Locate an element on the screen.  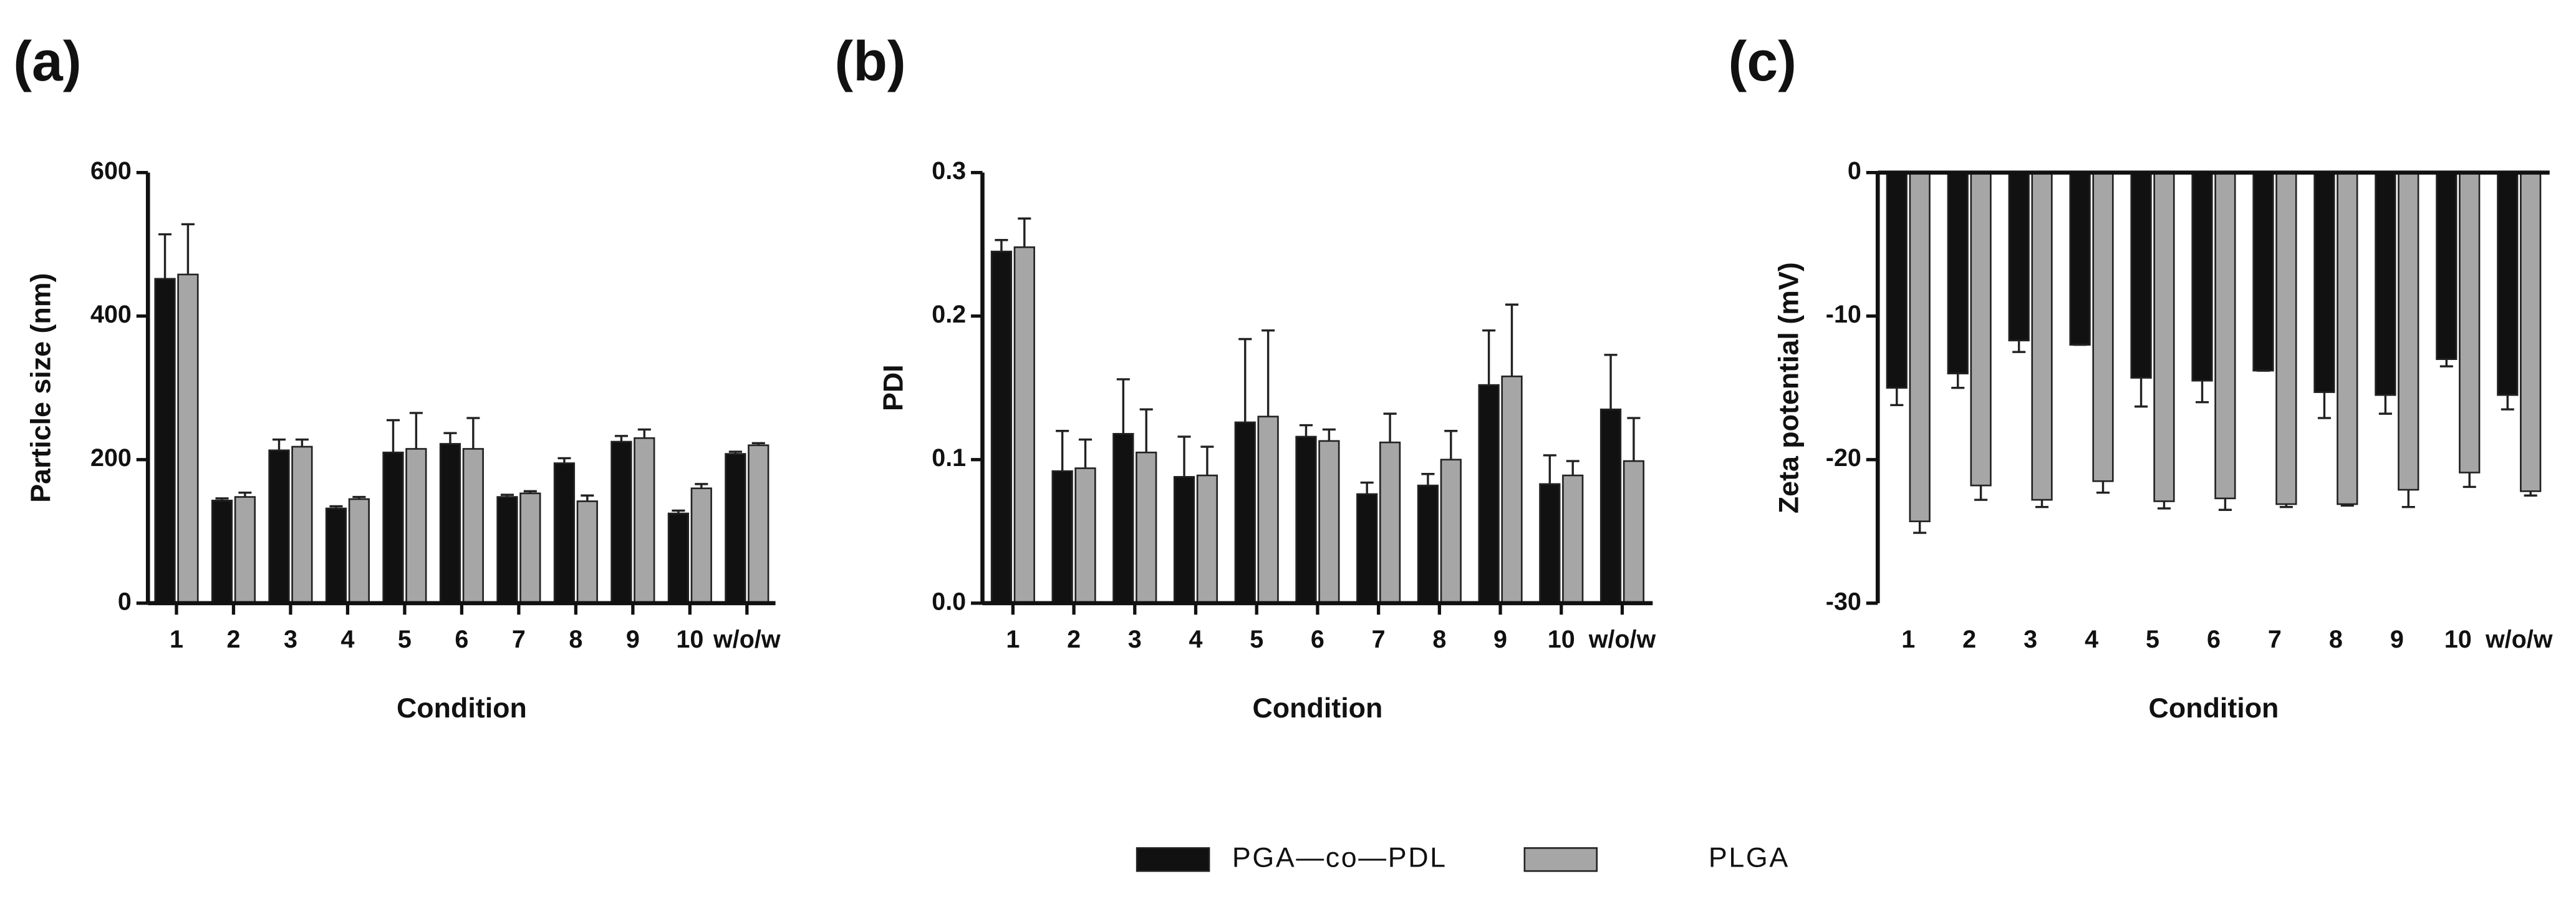
y-tick-label: 0 is located at coordinates (1854, 171).